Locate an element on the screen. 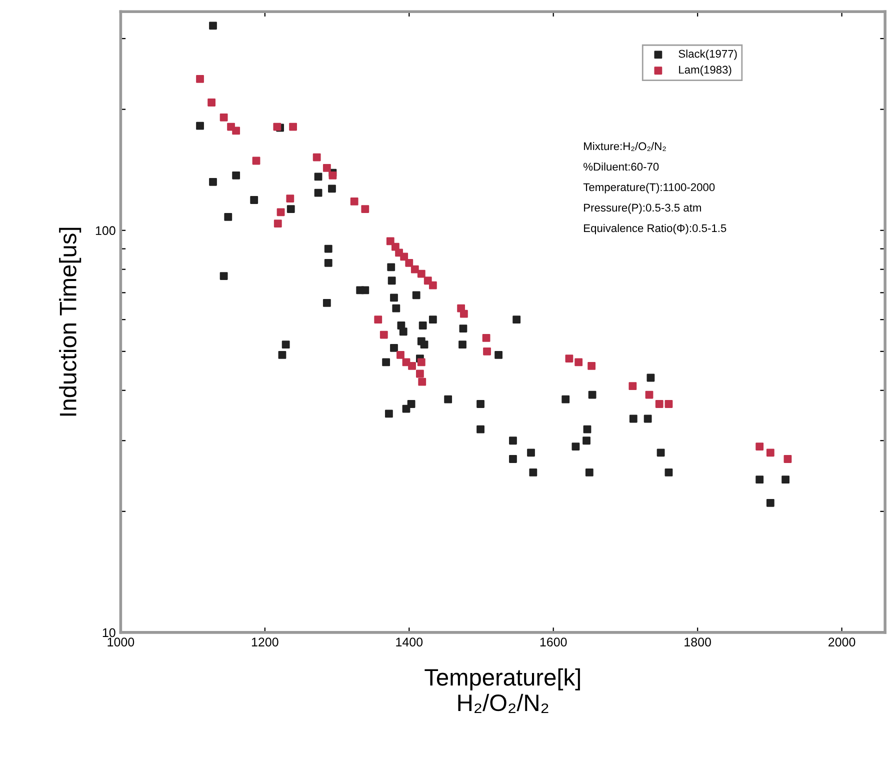 Image resolution: width=894 pixels, height=776 pixels. x-tick-label: 2000 is located at coordinates (842, 642).